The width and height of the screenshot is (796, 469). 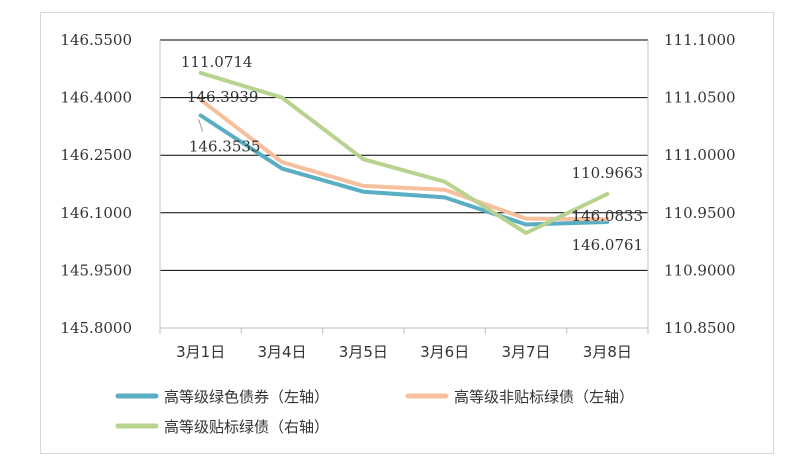 I want to click on data-label-leader, so click(x=201, y=125).